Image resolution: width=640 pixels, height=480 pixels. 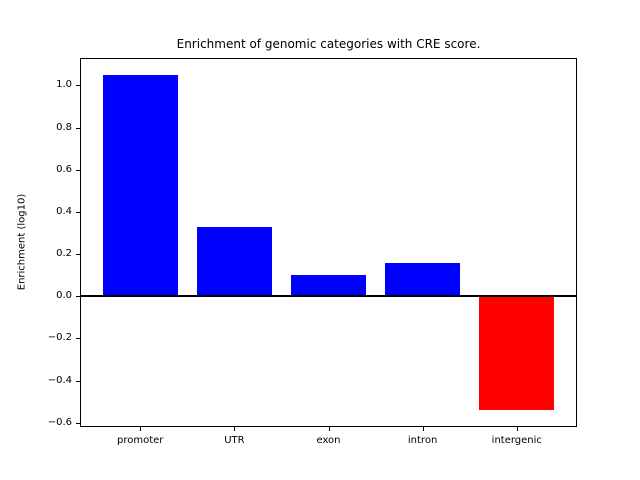 I want to click on x-tick-label-UTR: UTR, so click(x=234, y=440).